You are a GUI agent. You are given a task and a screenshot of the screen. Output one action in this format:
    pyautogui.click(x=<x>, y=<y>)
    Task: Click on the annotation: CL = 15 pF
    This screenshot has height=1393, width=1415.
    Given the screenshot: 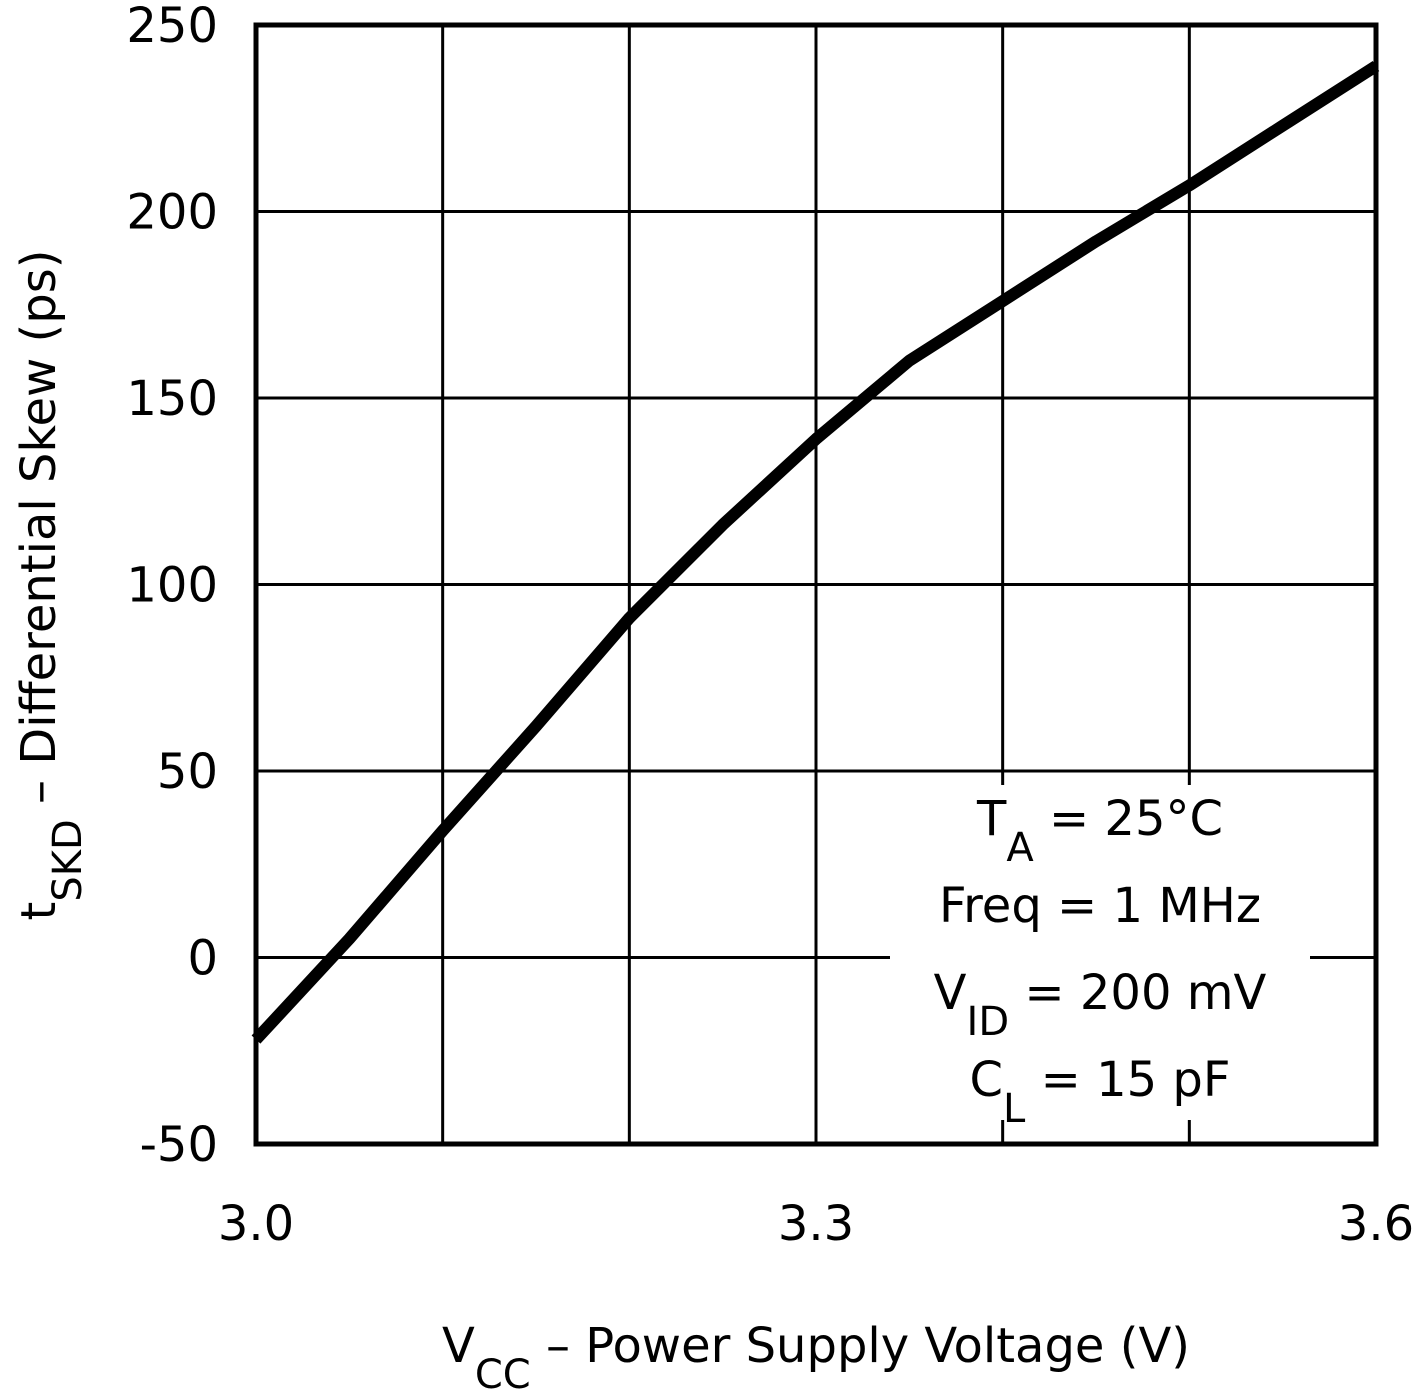 What is the action you would take?
    pyautogui.click(x=1100, y=1092)
    